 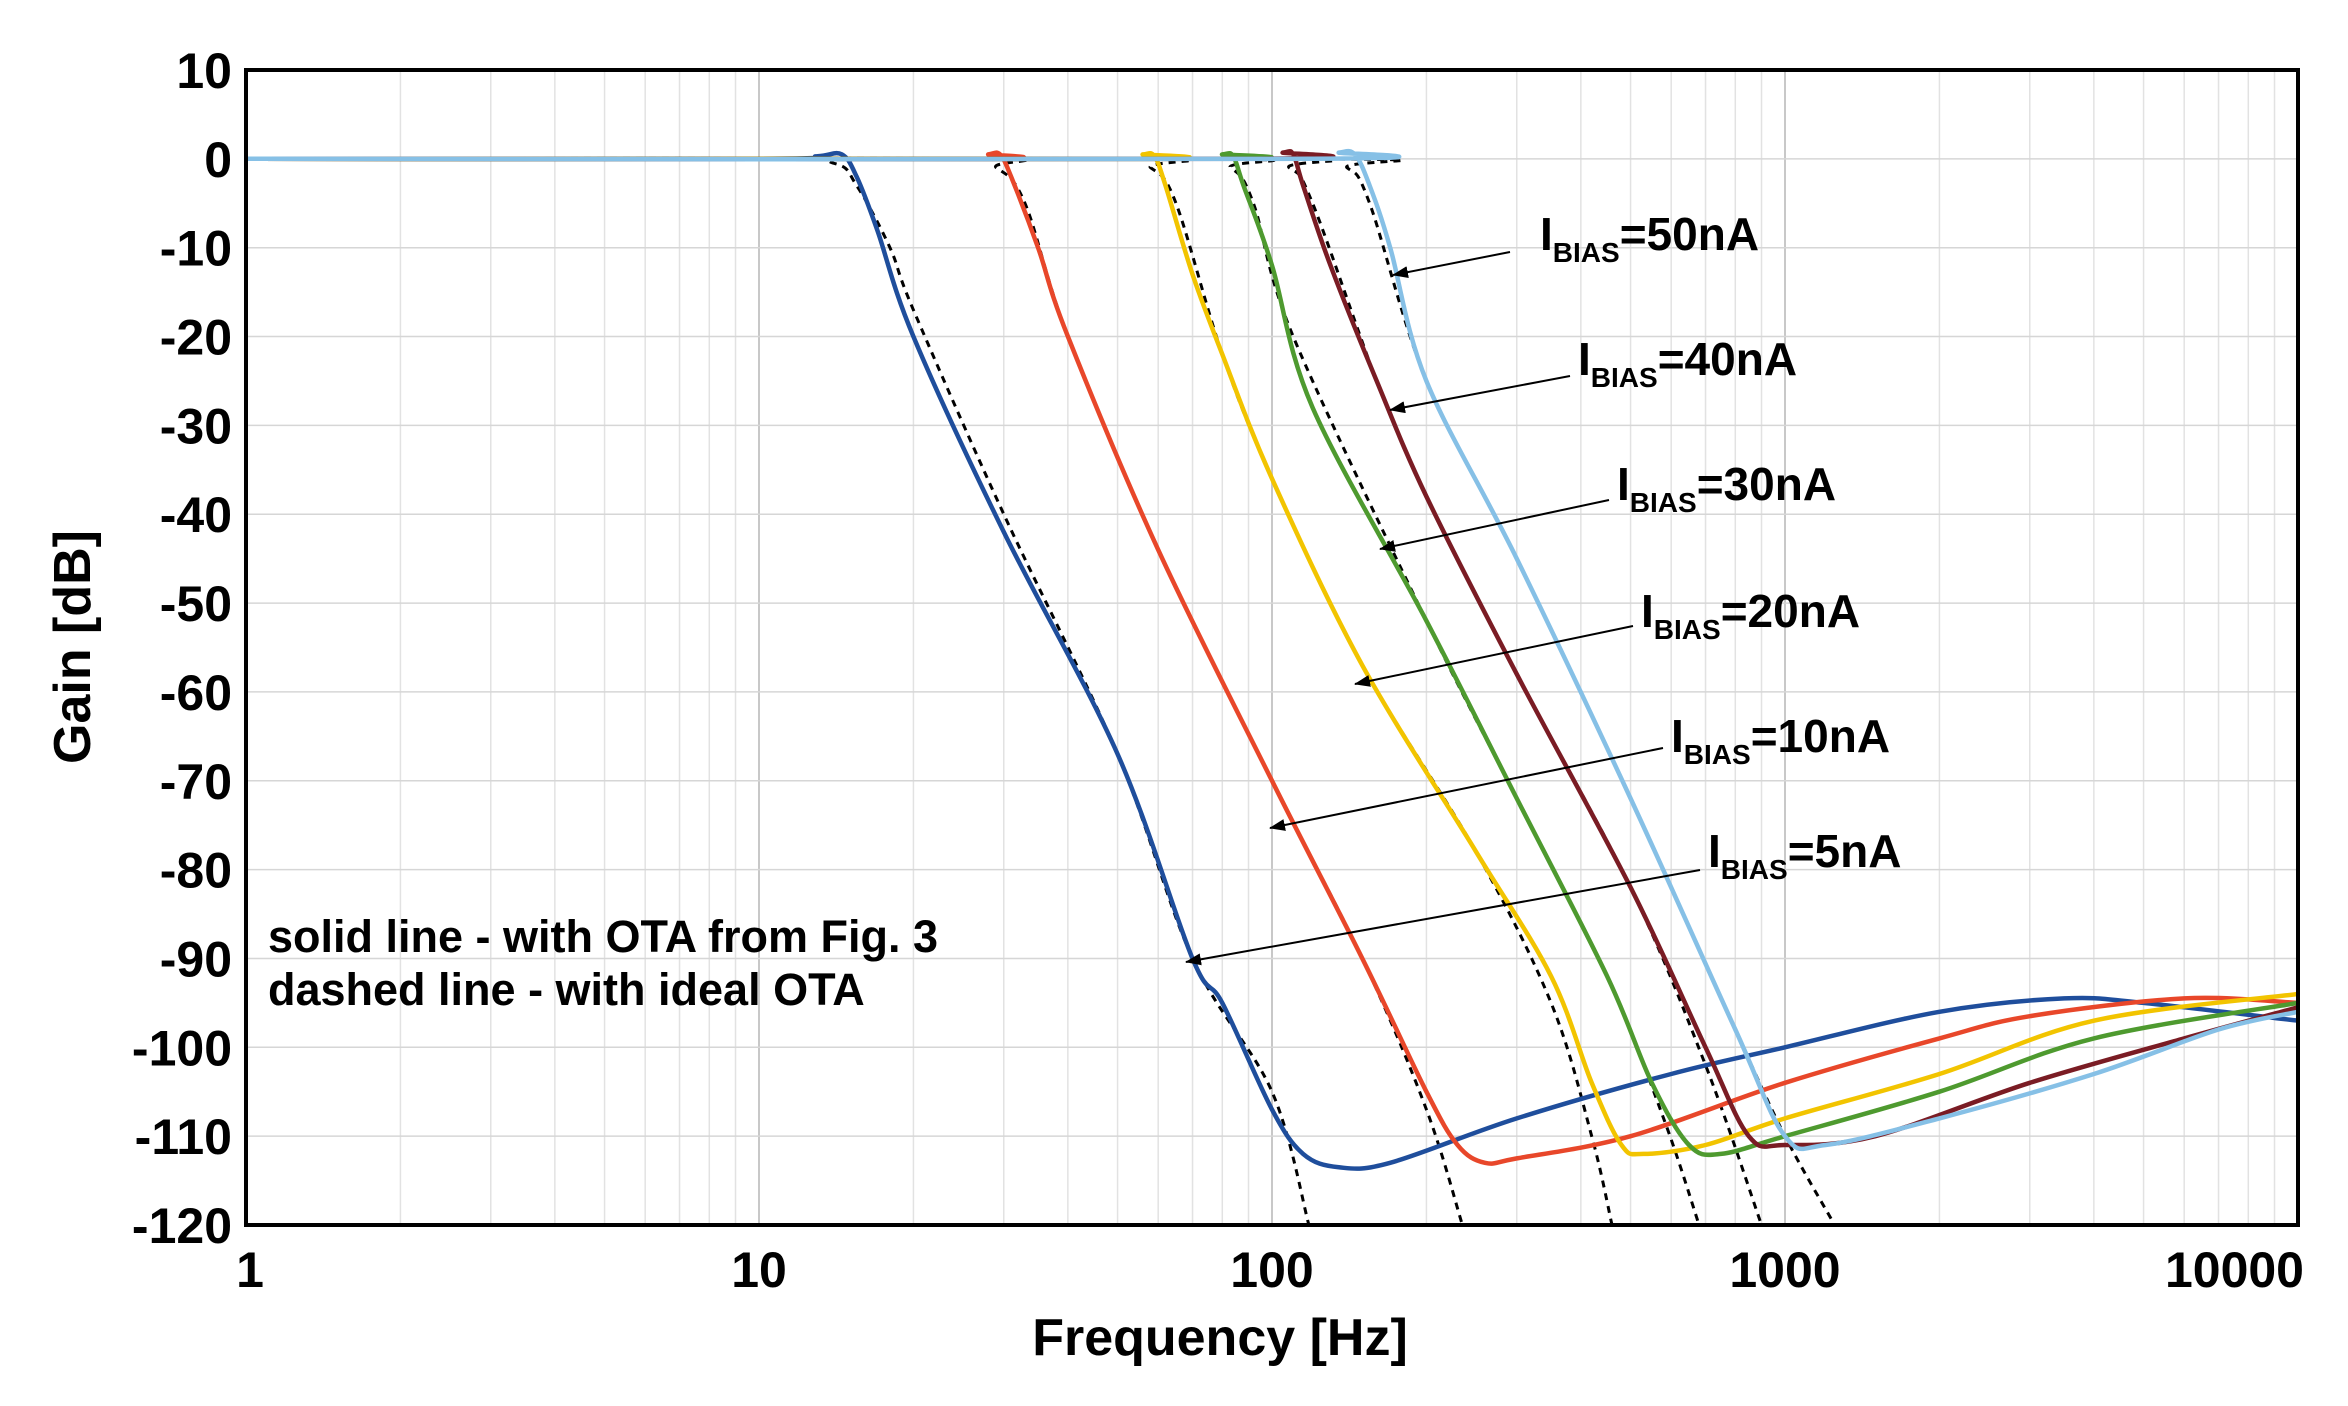 What do you see at coordinates (603, 936) in the screenshot?
I see `legend-solid-line: solid line - with OTA from Fig. 3` at bounding box center [603, 936].